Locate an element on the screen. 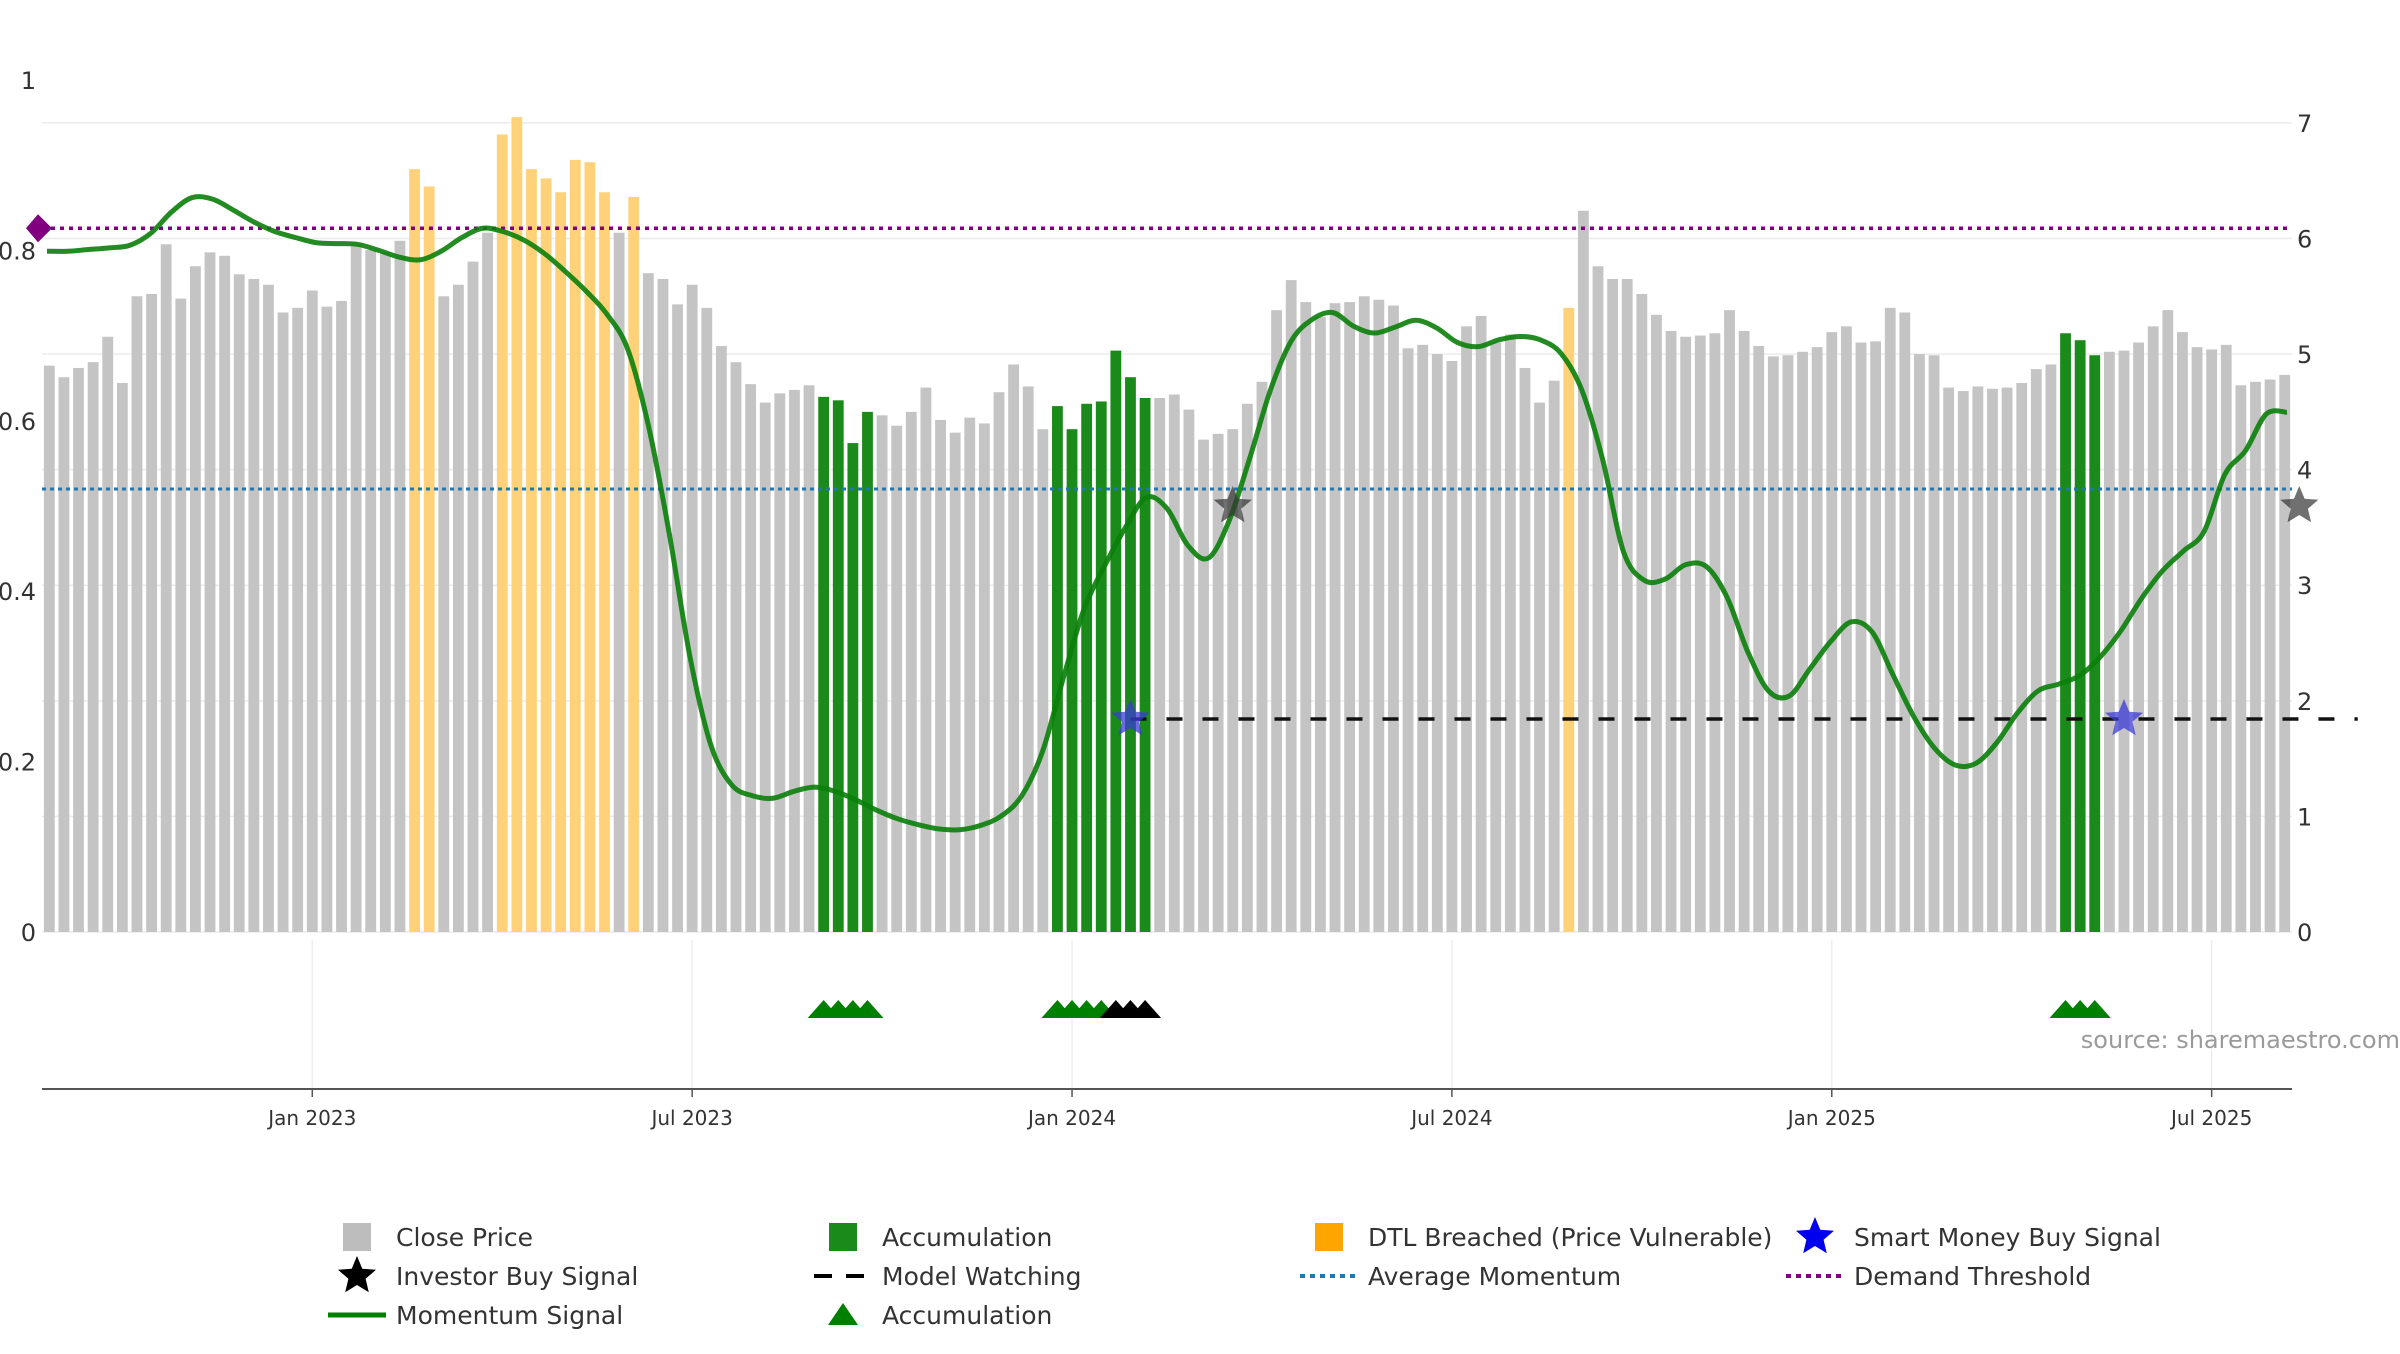  accumulation-markers is located at coordinates (1459, 1009).